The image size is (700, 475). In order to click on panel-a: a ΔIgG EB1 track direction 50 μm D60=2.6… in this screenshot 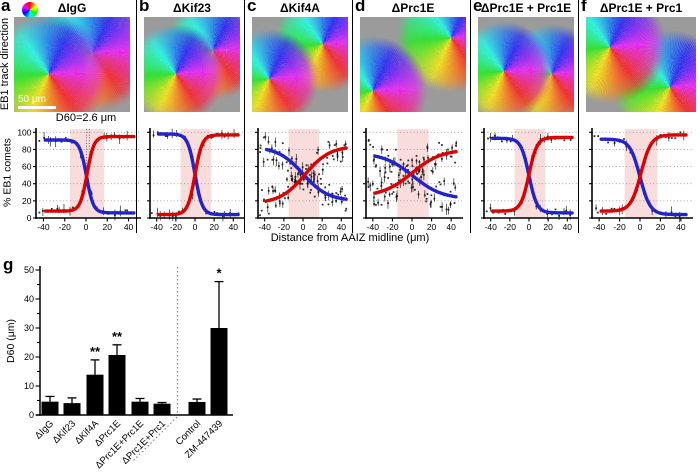, I will do `click(70, 125)`.